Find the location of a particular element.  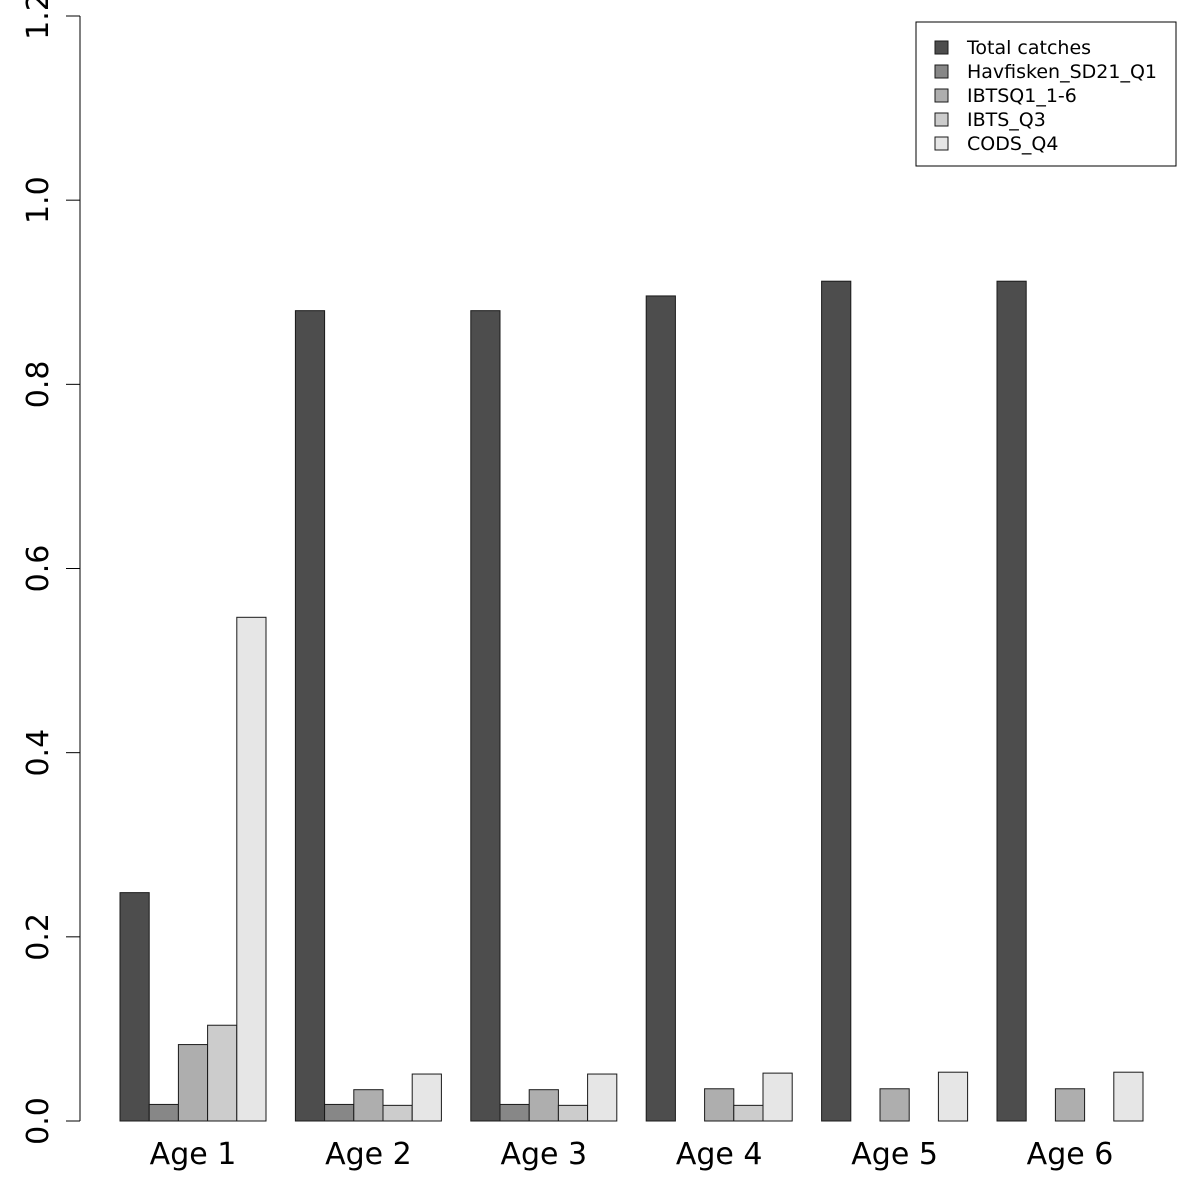

y-tick-label: 0.2 is located at coordinates (38, 937).